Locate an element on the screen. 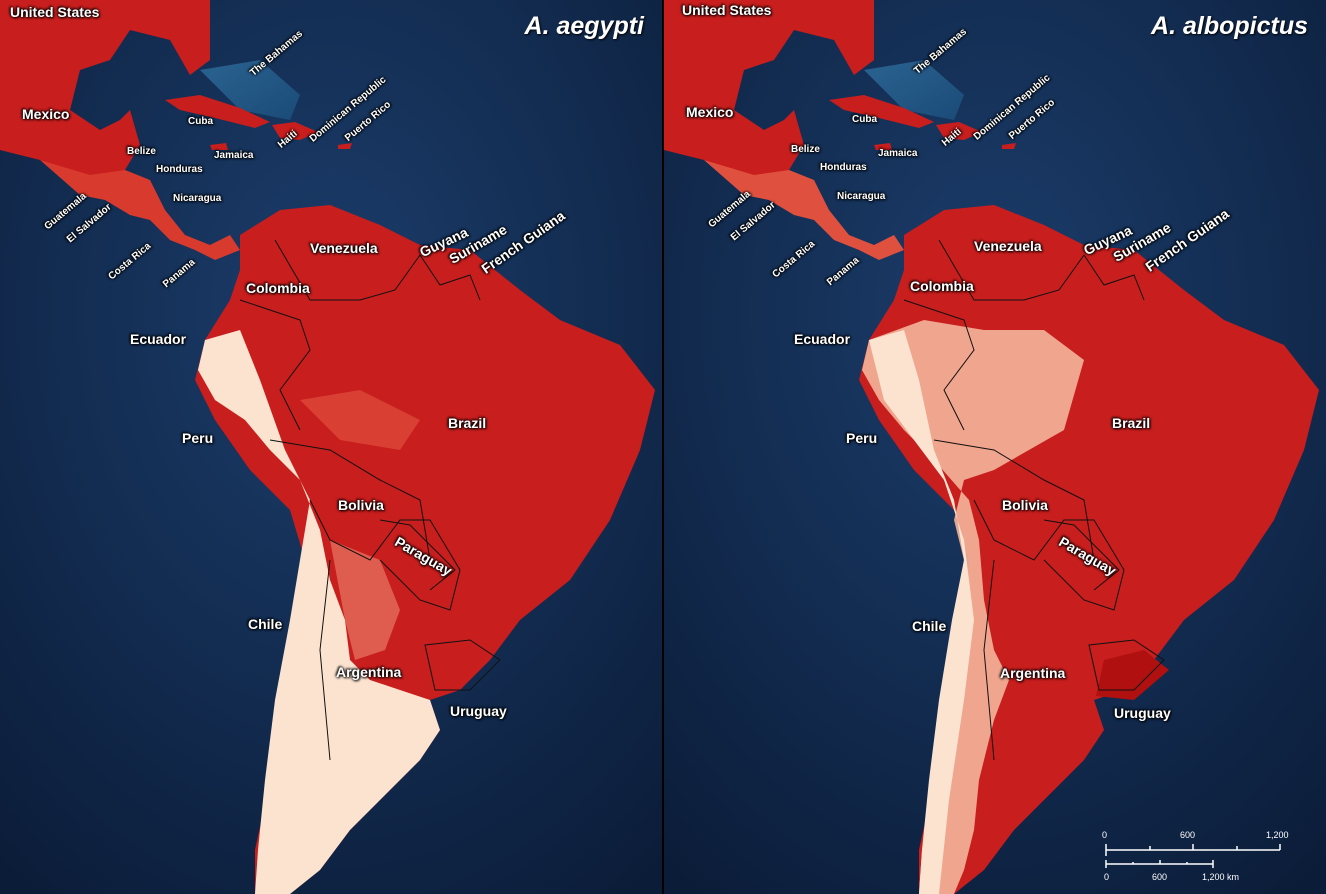 This screenshot has height=894, width=1326. panel-title-aegypti: A. aegypti is located at coordinates (584, 26).